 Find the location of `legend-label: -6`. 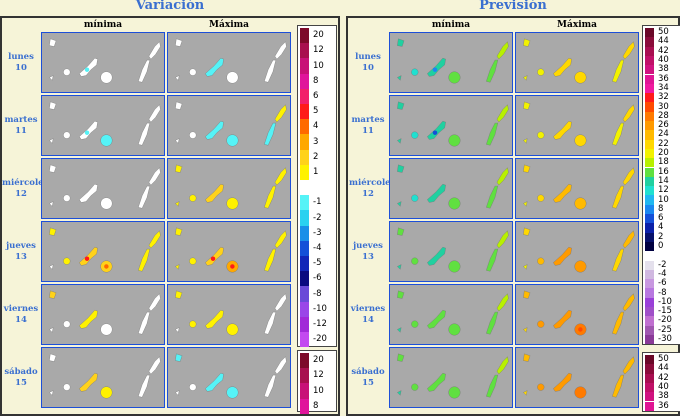

legend-label: -6 is located at coordinates (662, 283).